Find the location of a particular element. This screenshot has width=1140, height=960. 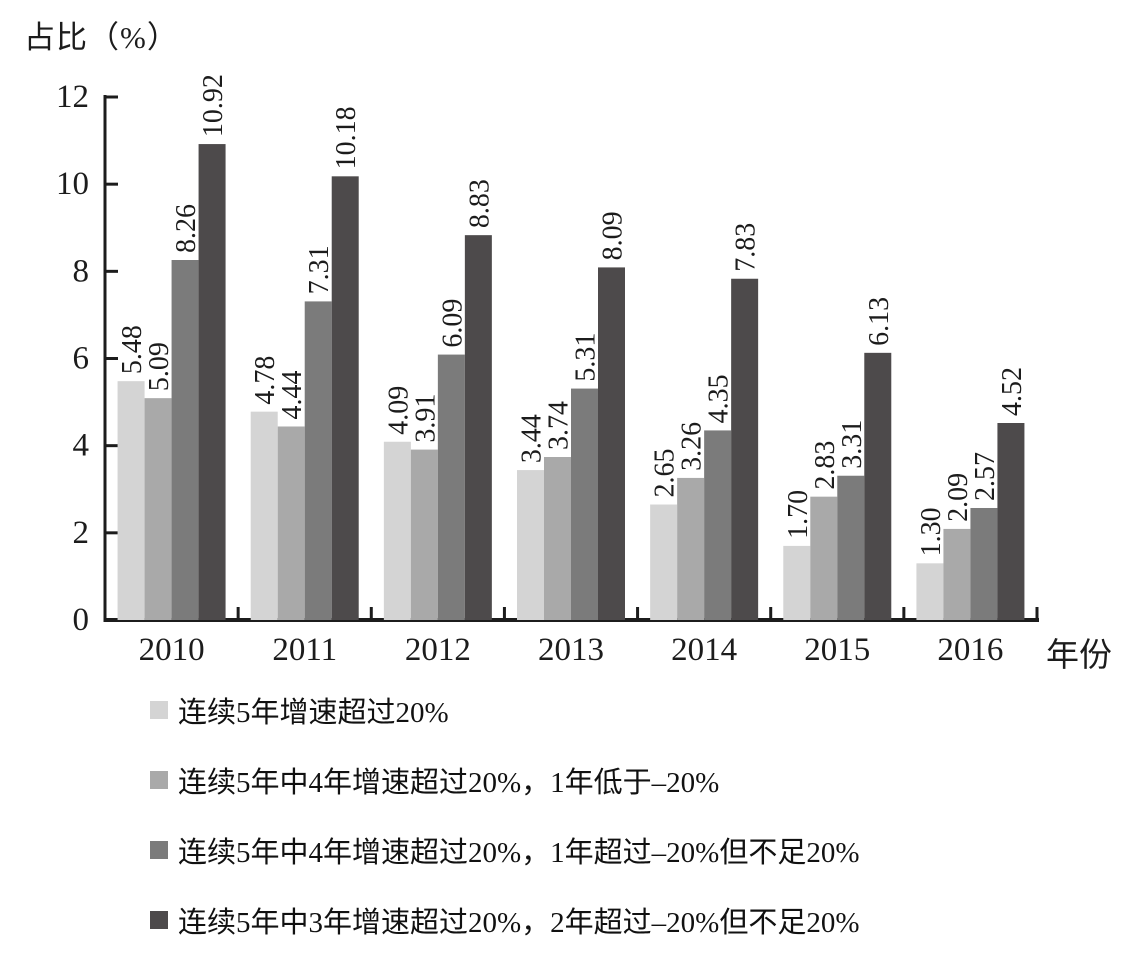

legend-item: 连续5年中4年增速超过20%，1年低于–20% is located at coordinates (504, 780).